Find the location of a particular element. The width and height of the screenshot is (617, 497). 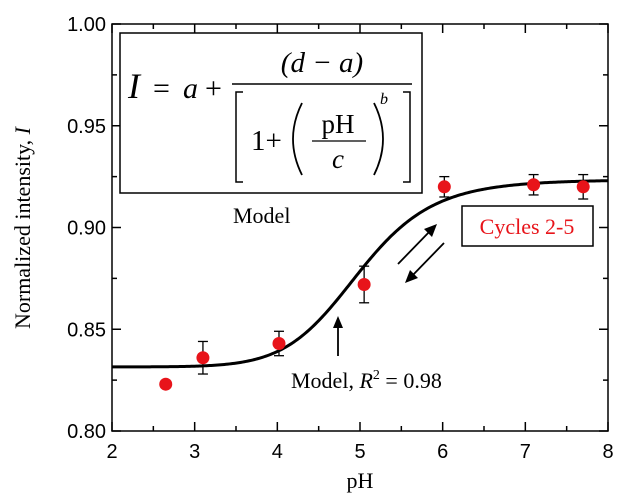

x-tick-label: 4 is located at coordinates (277, 452).